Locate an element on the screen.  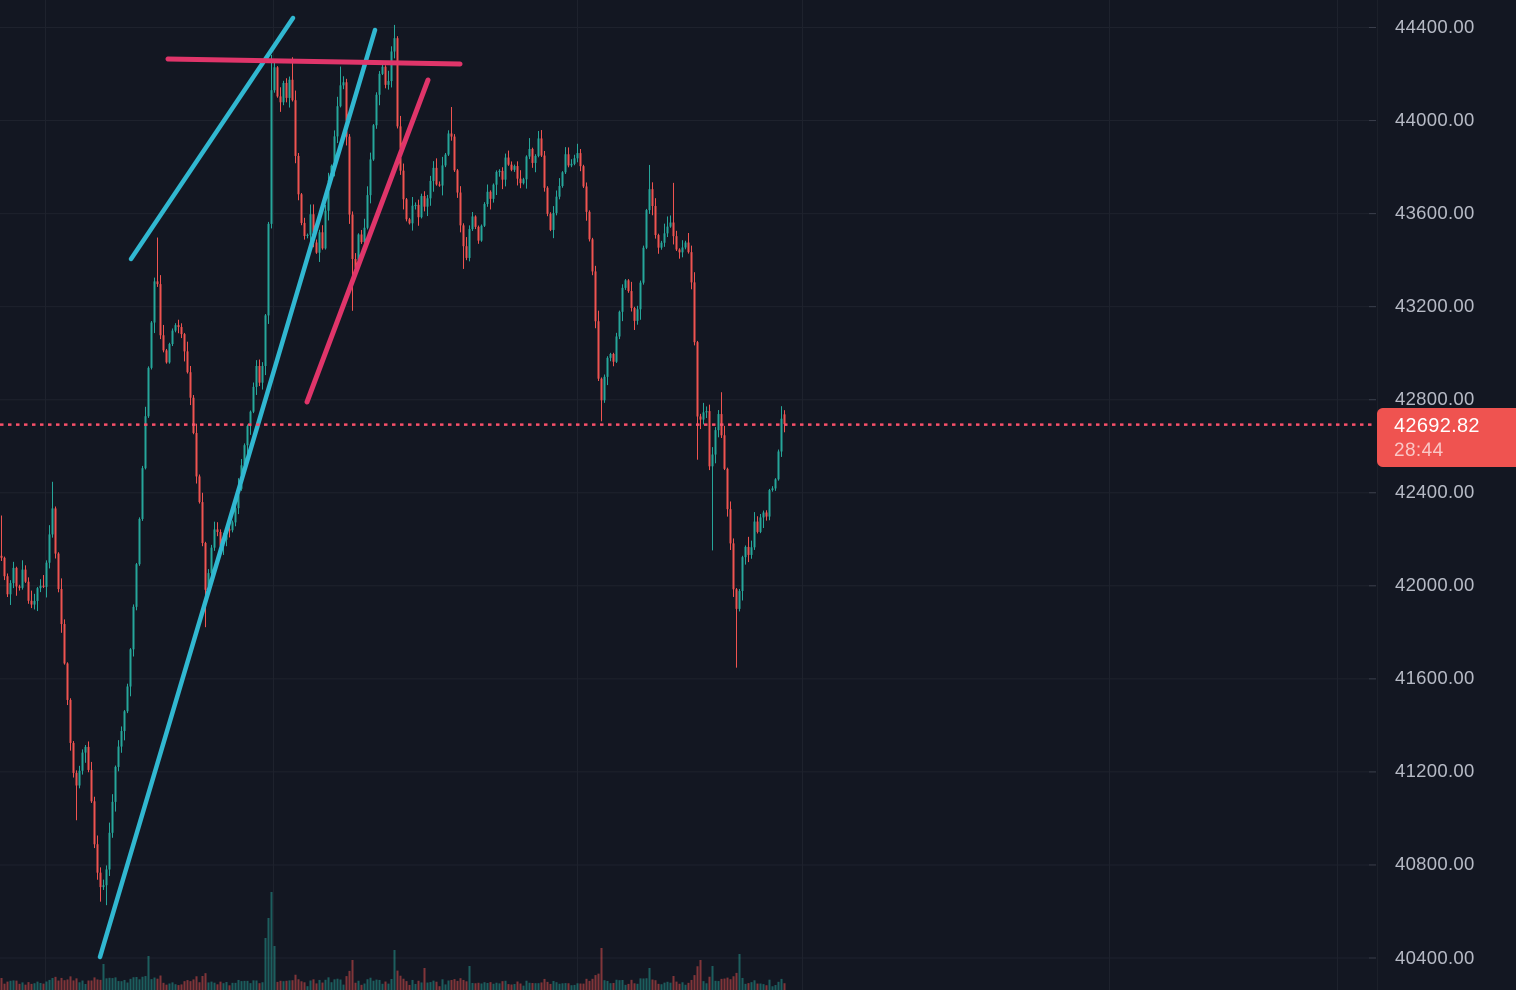
price-tick-label: 43600.00 is located at coordinates (1435, 213).